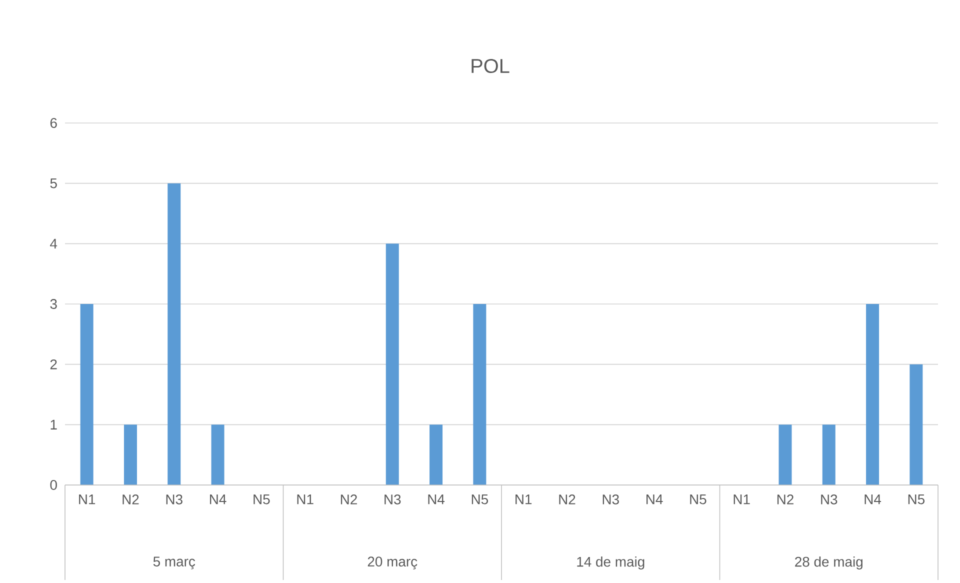 This screenshot has width=960, height=583. I want to click on y-tick-label: 5, so click(53, 183).